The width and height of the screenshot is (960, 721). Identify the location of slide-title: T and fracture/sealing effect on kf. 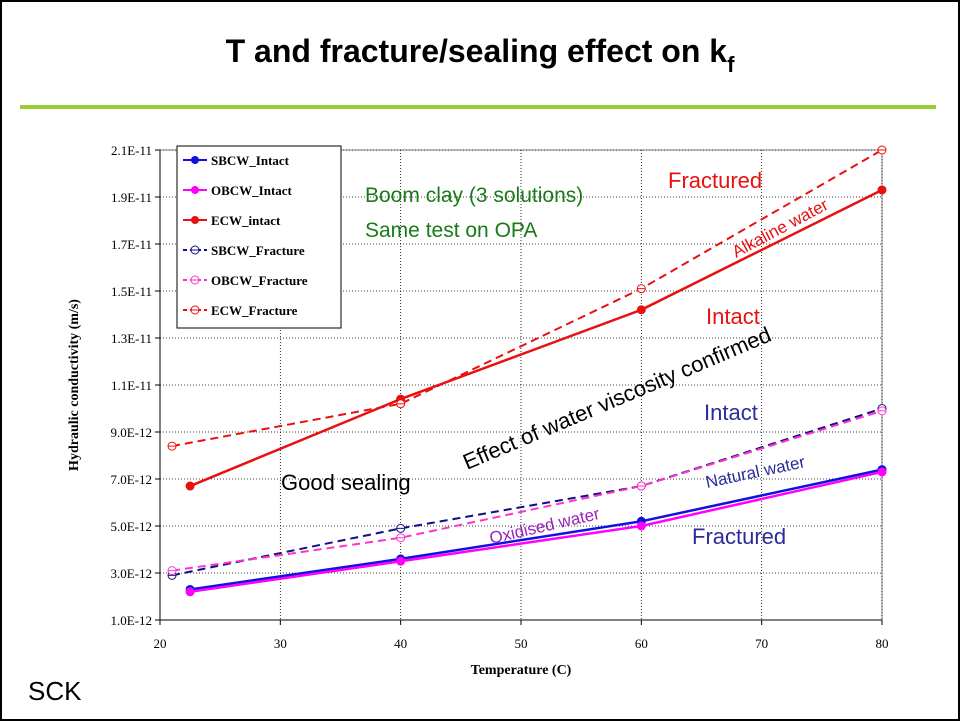
(480, 55).